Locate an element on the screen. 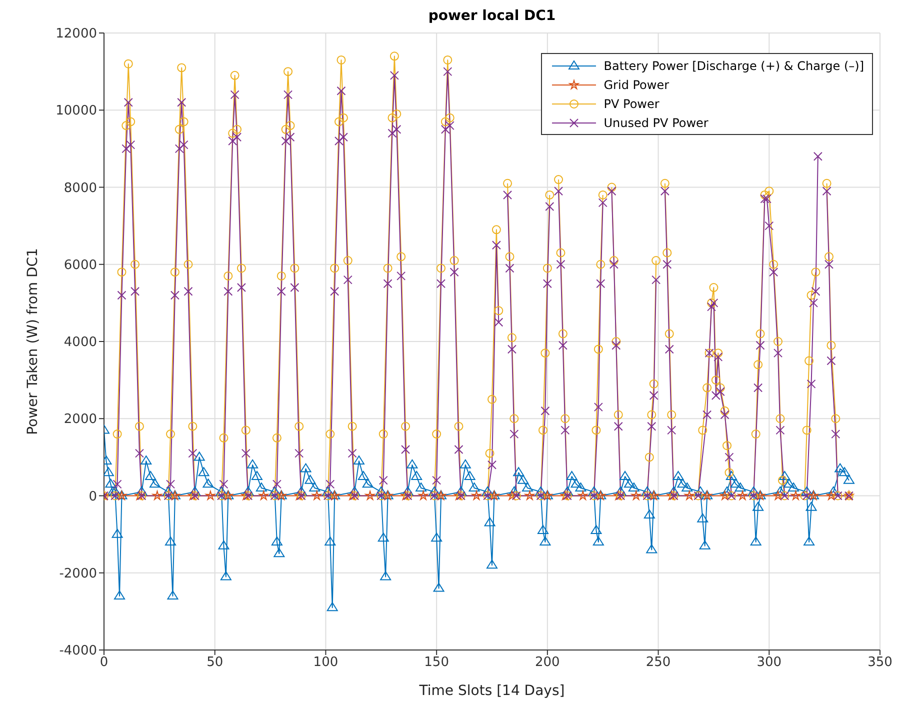  y-axis-title: Power Taken (W) from DC1 is located at coordinates (32, 341).